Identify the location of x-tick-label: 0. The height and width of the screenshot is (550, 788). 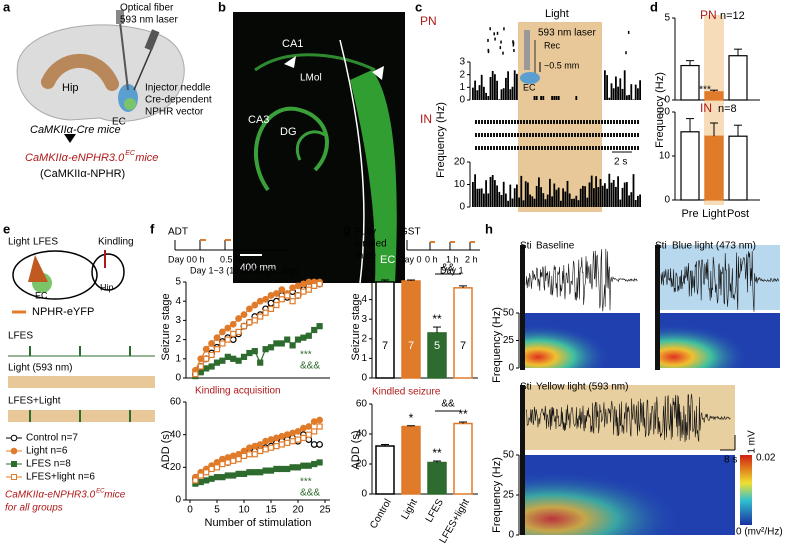
(190, 510).